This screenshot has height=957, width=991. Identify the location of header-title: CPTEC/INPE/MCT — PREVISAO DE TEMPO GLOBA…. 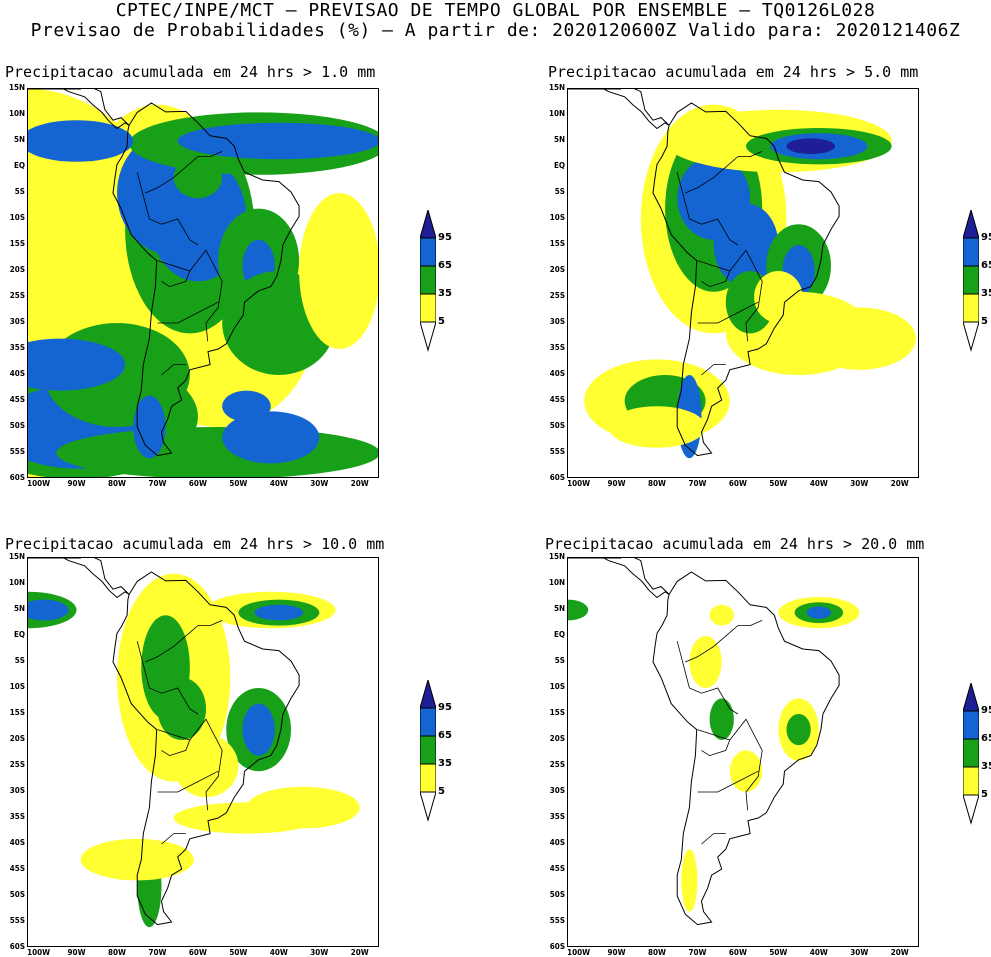
(495, 10).